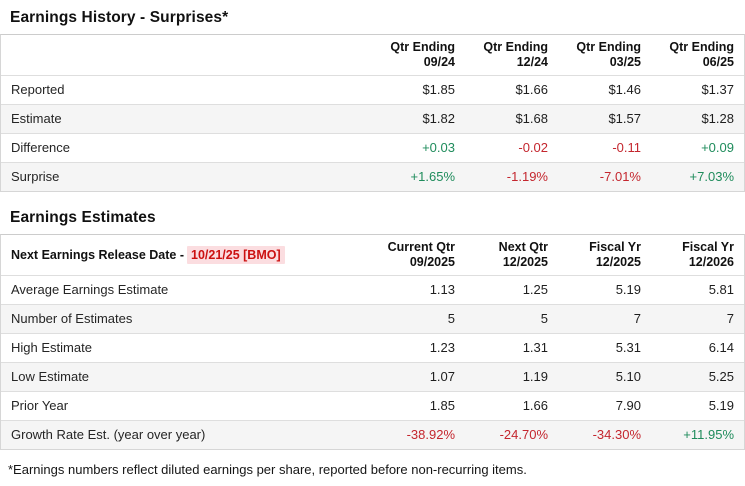  I want to click on cell-value: 1.23, so click(442, 347).